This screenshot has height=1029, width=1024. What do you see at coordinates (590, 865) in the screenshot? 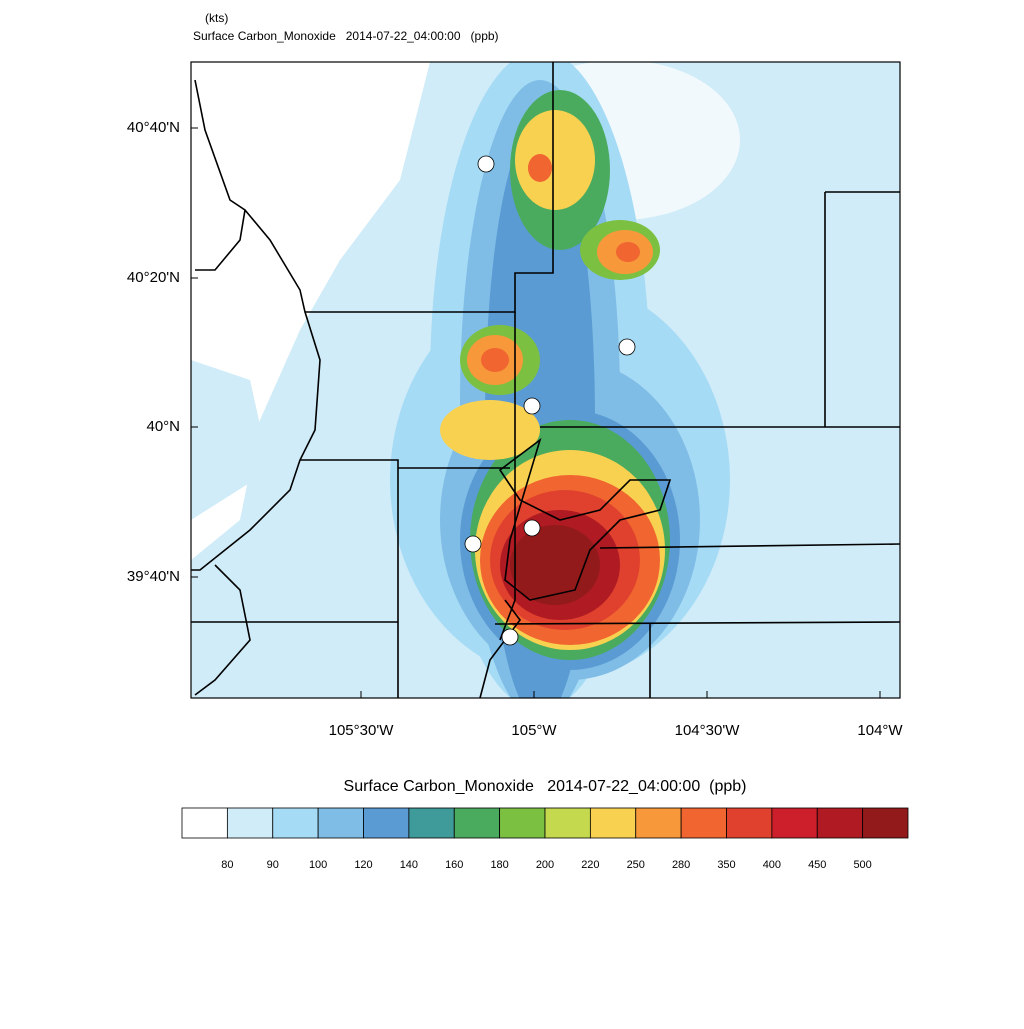
I see `colorbar-label: 220` at bounding box center [590, 865].